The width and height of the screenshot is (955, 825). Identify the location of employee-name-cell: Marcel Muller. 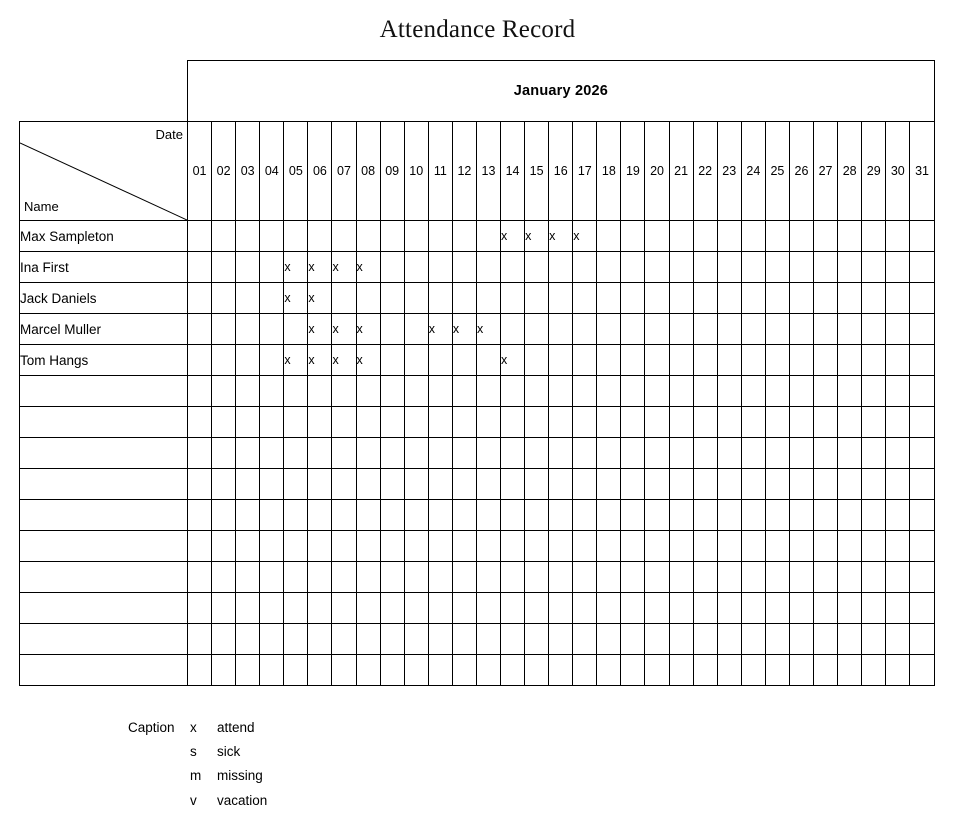
(103, 329).